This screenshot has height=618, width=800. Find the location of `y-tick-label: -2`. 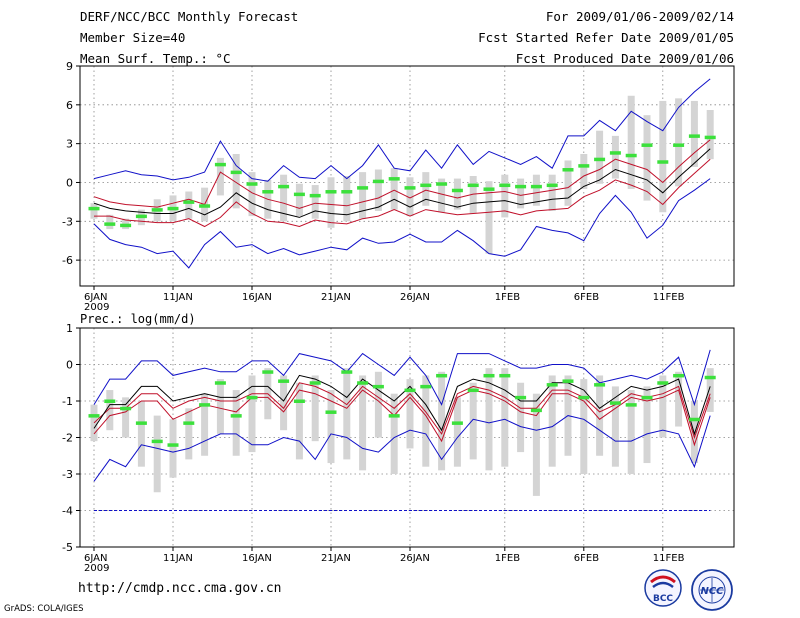

y-tick-label: -2 is located at coordinates (67, 438).